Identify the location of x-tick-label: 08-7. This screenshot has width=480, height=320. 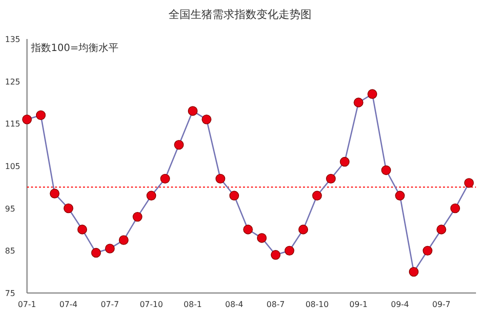
(275, 304).